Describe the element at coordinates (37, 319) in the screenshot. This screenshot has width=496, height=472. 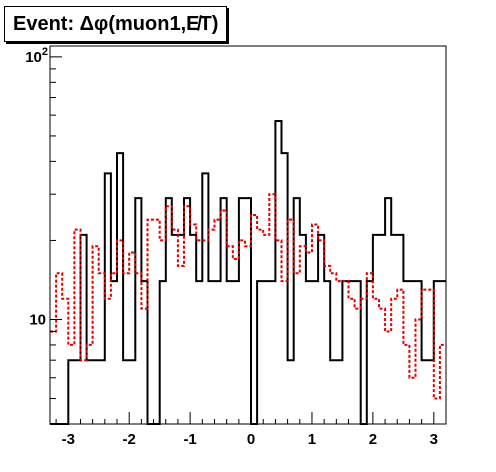
I see `y-tick-label: 10` at that location.